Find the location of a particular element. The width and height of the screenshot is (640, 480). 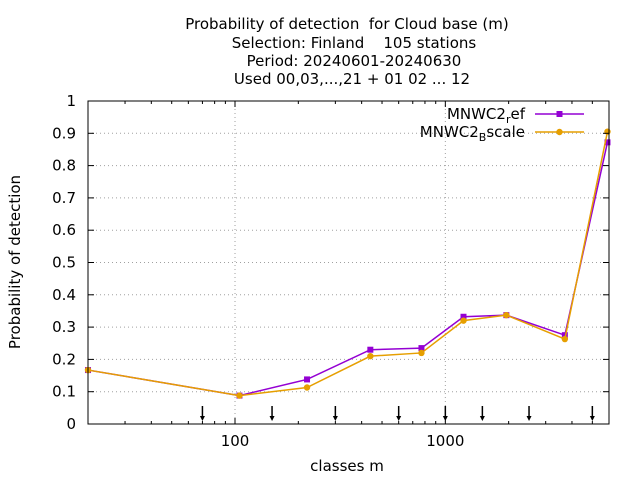

y-tick-label: 0.1 is located at coordinates (64, 392).